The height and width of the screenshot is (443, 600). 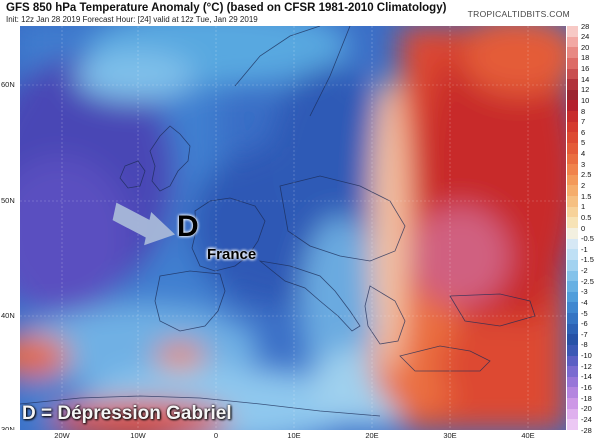 I want to click on colorbar-tick-label: -24, so click(x=586, y=419).